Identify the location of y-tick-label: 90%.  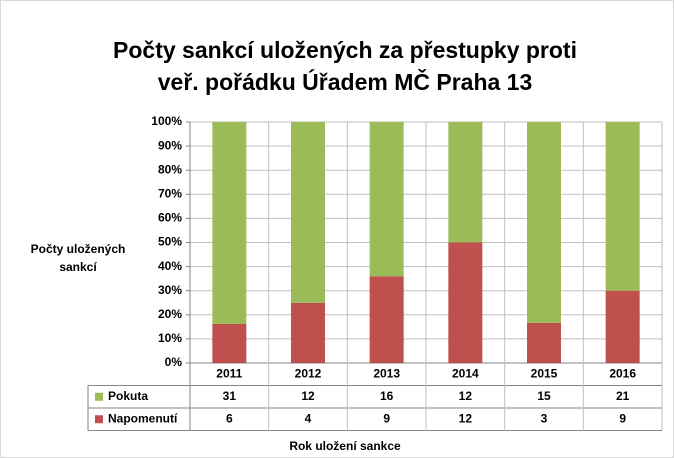
(170, 145).